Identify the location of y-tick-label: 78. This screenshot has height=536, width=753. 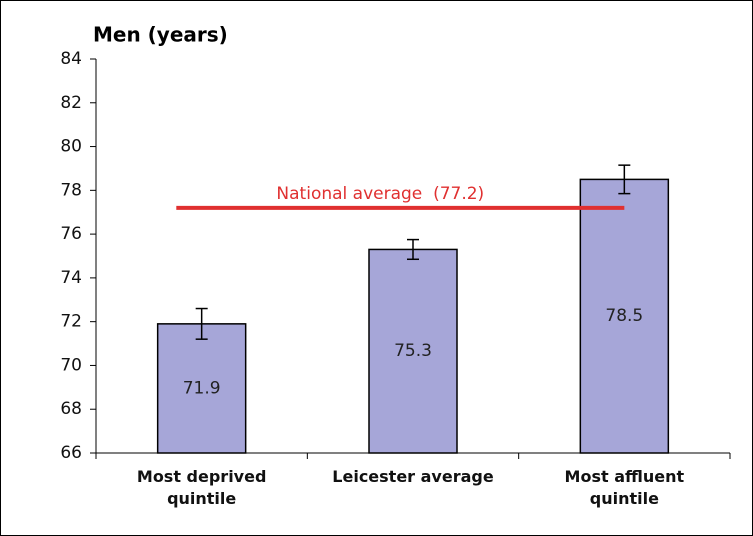
(71, 190).